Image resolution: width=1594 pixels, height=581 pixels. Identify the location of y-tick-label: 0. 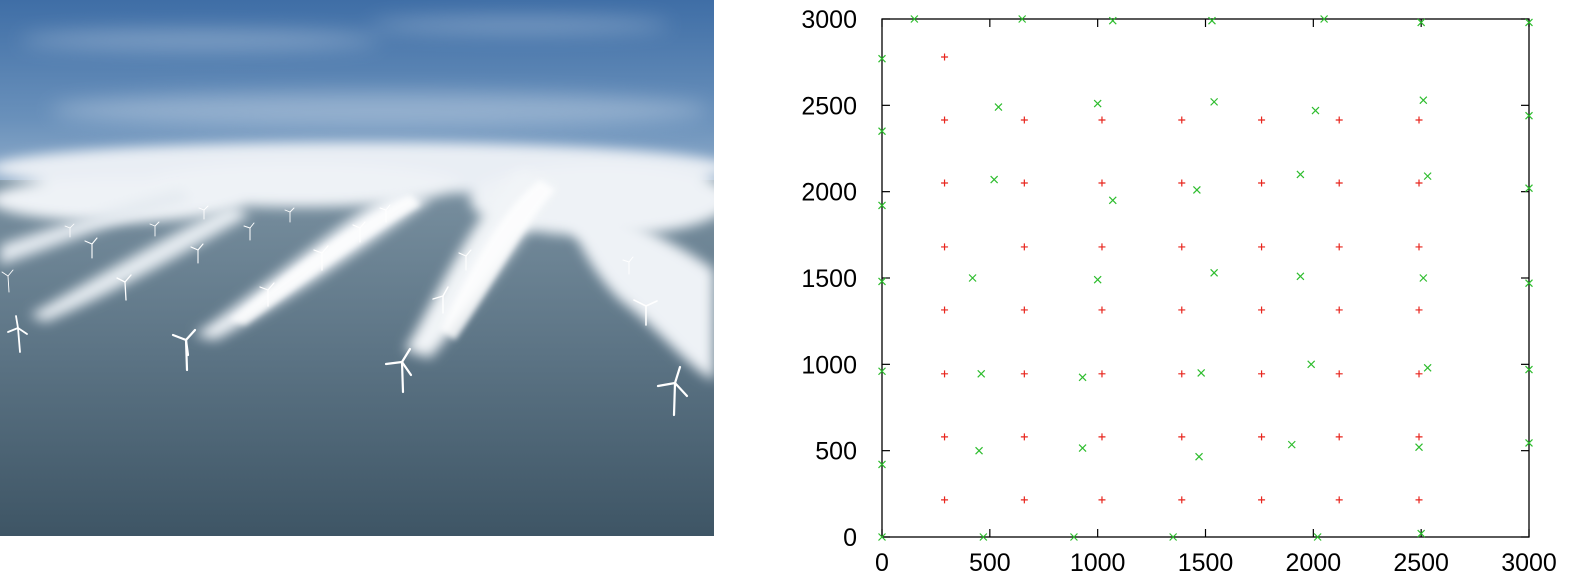
(850, 538).